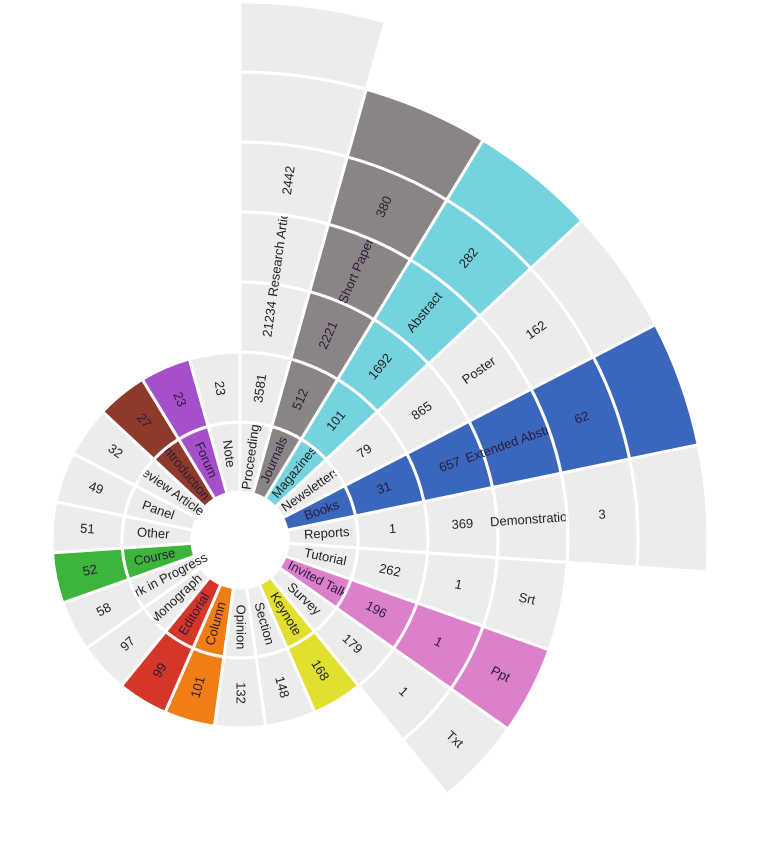  I want to click on cell-label: 31, so click(383, 487).